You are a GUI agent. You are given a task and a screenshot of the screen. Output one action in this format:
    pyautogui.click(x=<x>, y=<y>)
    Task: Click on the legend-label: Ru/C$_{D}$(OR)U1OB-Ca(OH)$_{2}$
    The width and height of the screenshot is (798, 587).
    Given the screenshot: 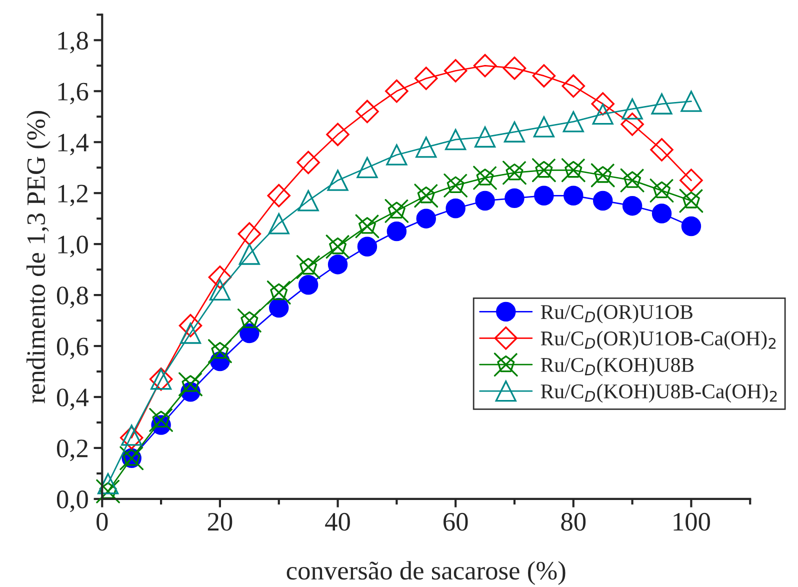 What is the action you would take?
    pyautogui.click(x=658, y=340)
    